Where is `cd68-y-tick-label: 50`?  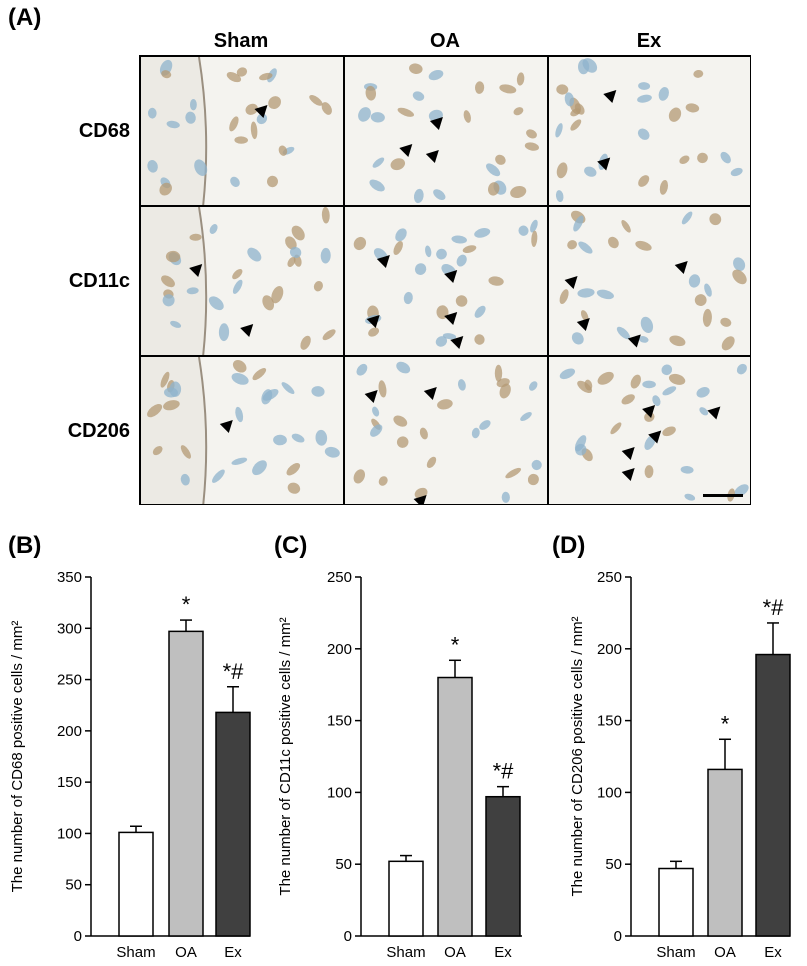 cd68-y-tick-label: 50 is located at coordinates (73, 885).